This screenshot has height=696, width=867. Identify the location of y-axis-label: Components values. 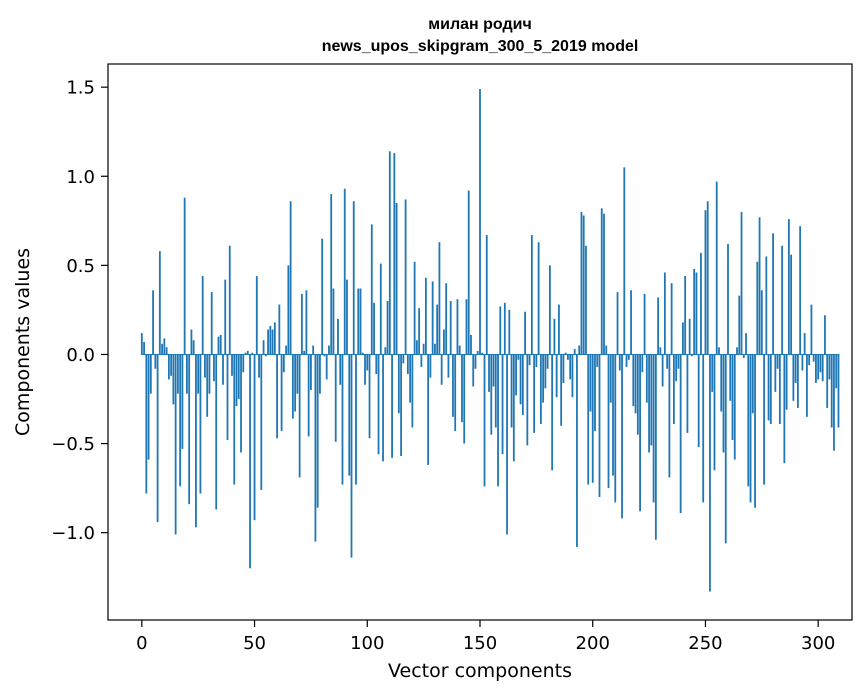
(23, 342).